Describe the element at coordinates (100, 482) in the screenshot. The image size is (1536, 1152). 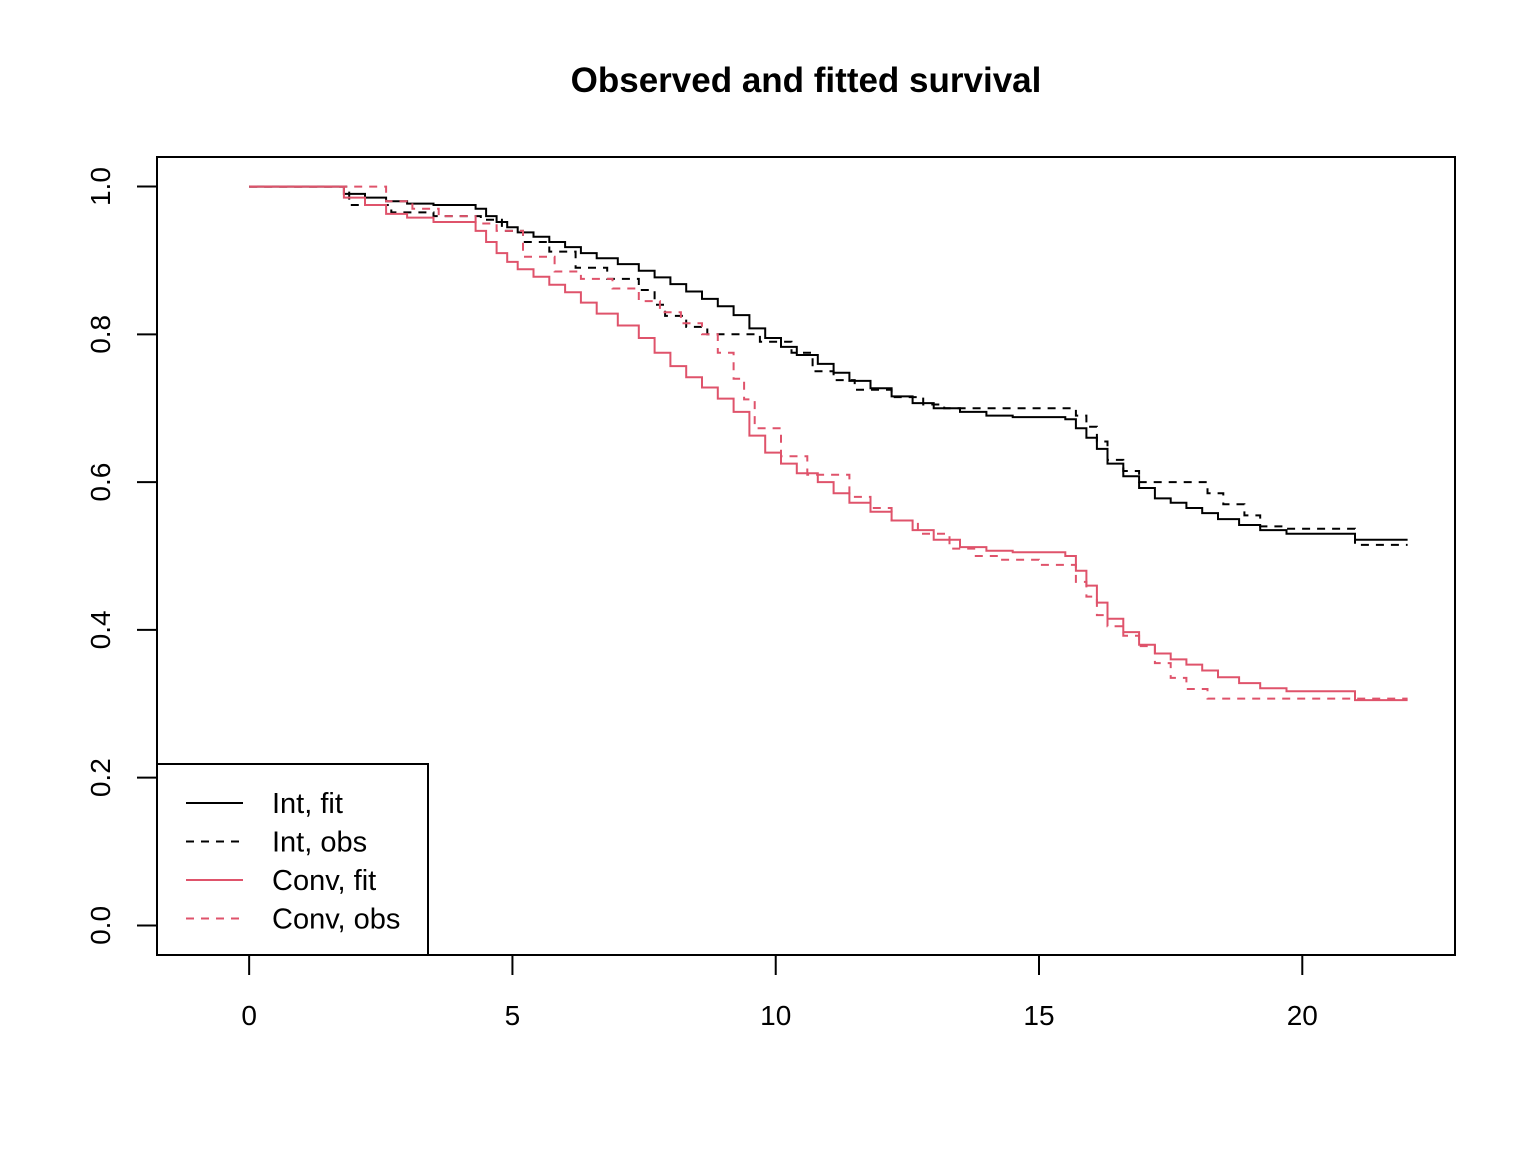
I see `y-tick-label: 0.6` at that location.